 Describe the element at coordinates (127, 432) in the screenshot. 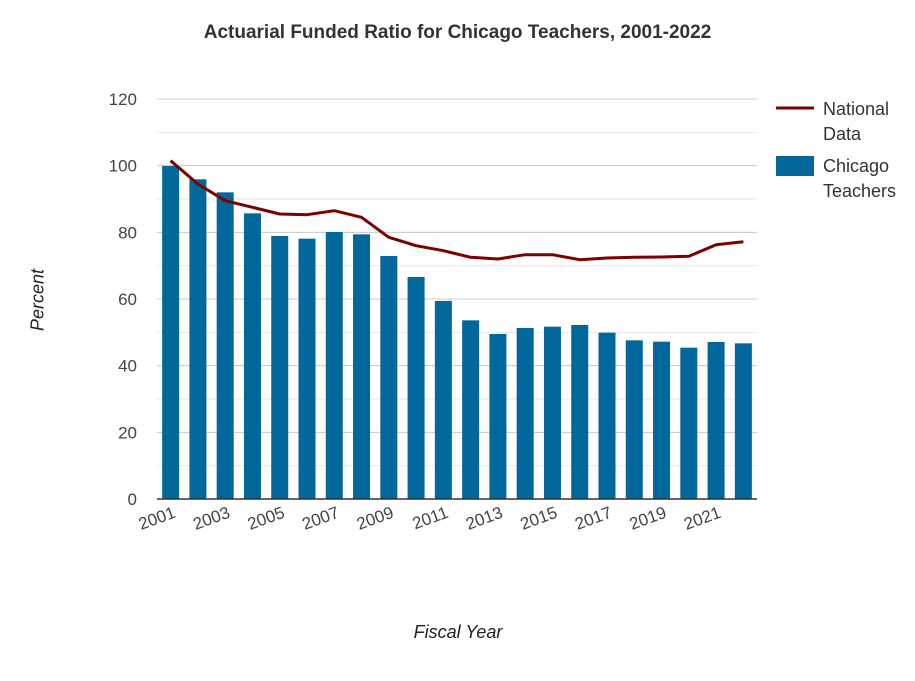

I see `y-tick-label: 20` at that location.